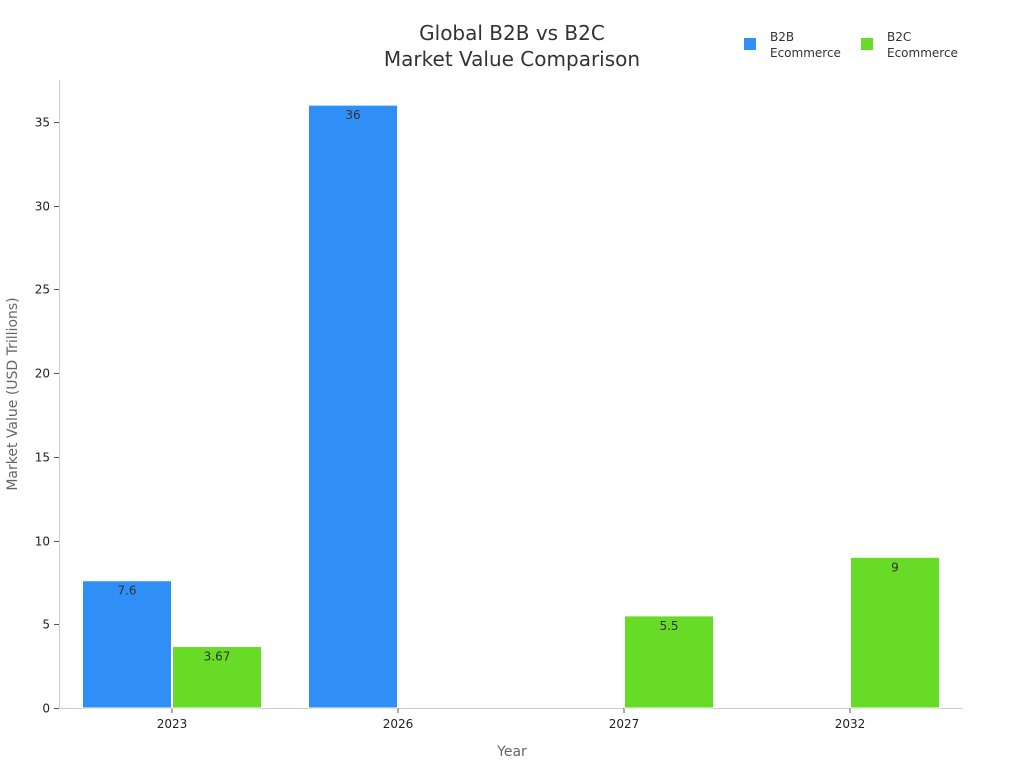 This screenshot has width=1024, height=768. Describe the element at coordinates (511, 752) in the screenshot. I see `x-axis-title: Year` at that location.